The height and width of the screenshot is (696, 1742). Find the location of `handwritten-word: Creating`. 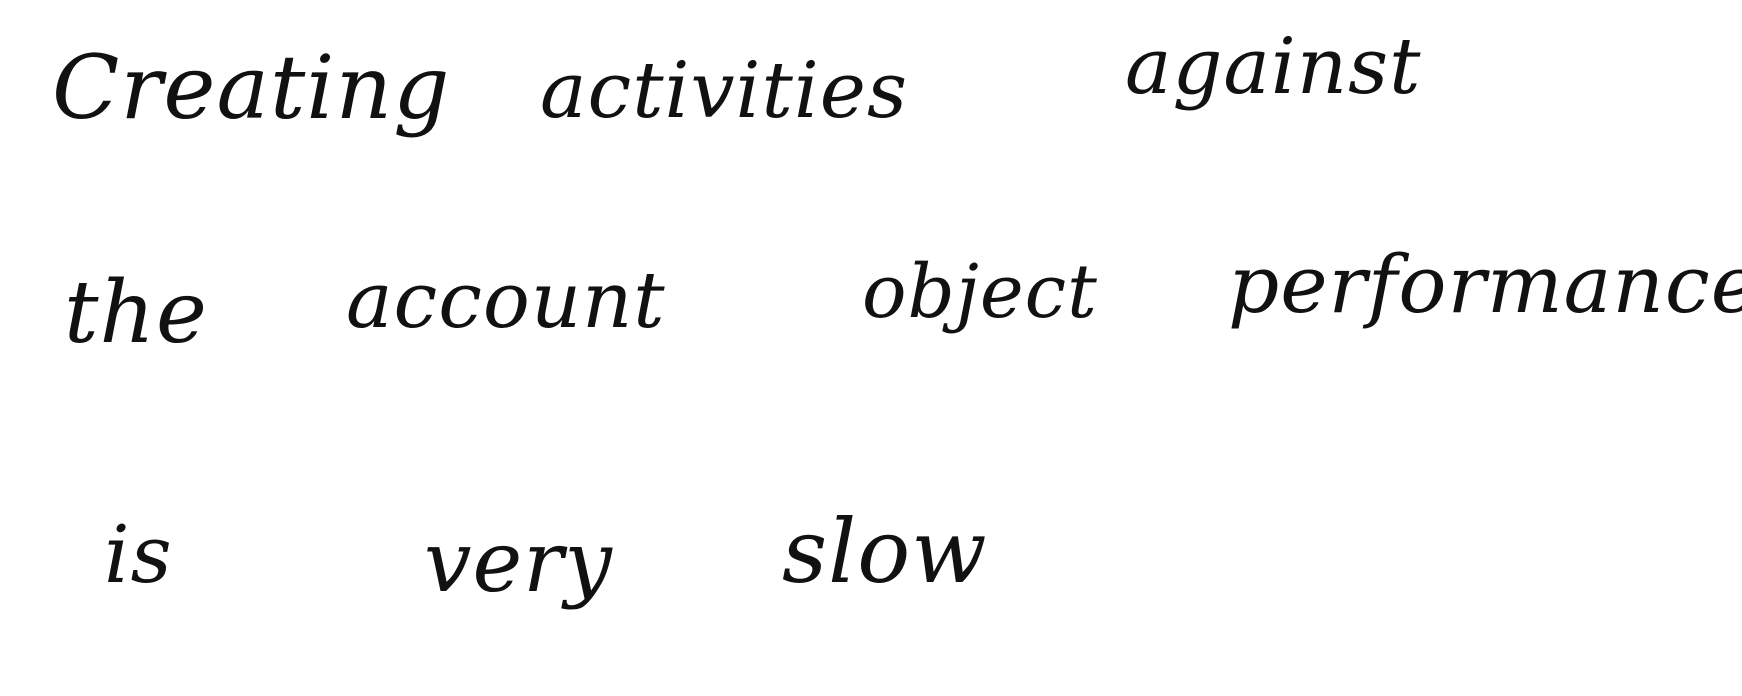

handwritten-word: Creating is located at coordinates (251, 87).